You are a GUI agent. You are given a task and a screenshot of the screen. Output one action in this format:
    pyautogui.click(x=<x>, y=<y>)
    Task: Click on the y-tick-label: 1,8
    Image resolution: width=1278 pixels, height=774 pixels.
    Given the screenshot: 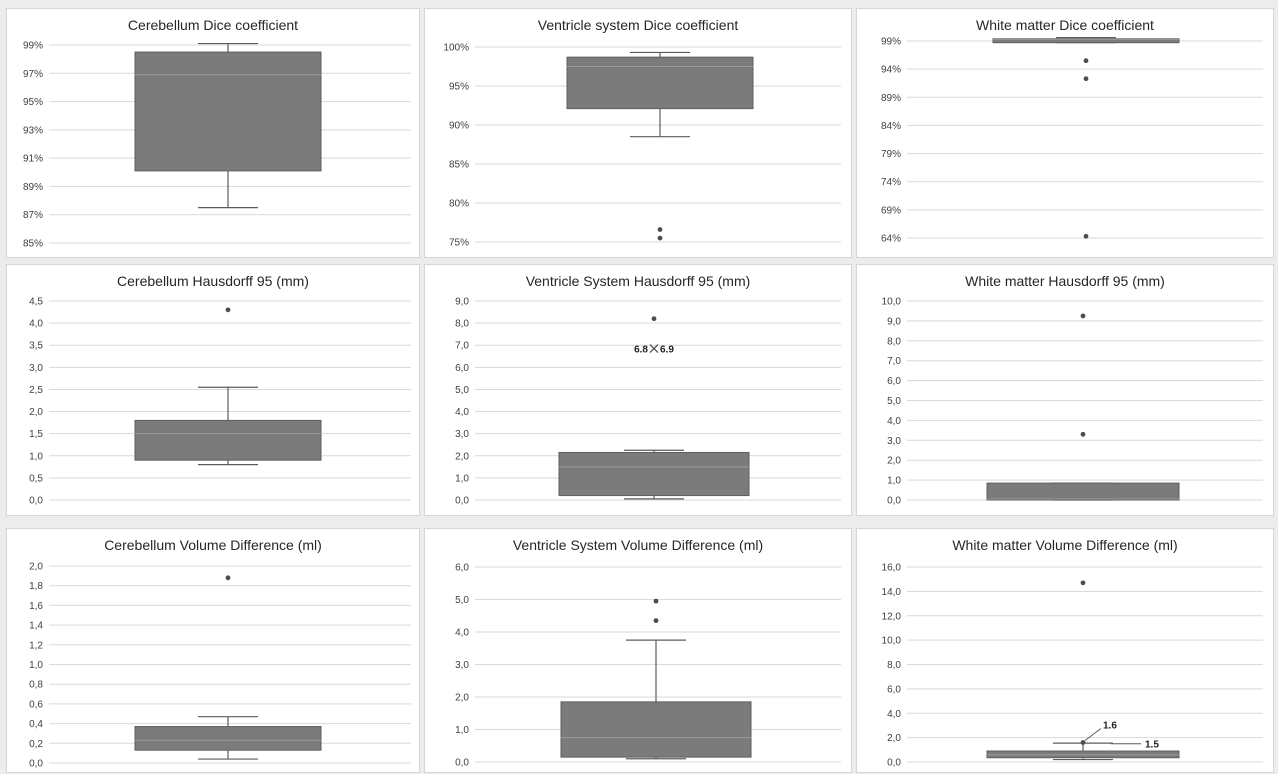 What is the action you would take?
    pyautogui.click(x=36, y=586)
    